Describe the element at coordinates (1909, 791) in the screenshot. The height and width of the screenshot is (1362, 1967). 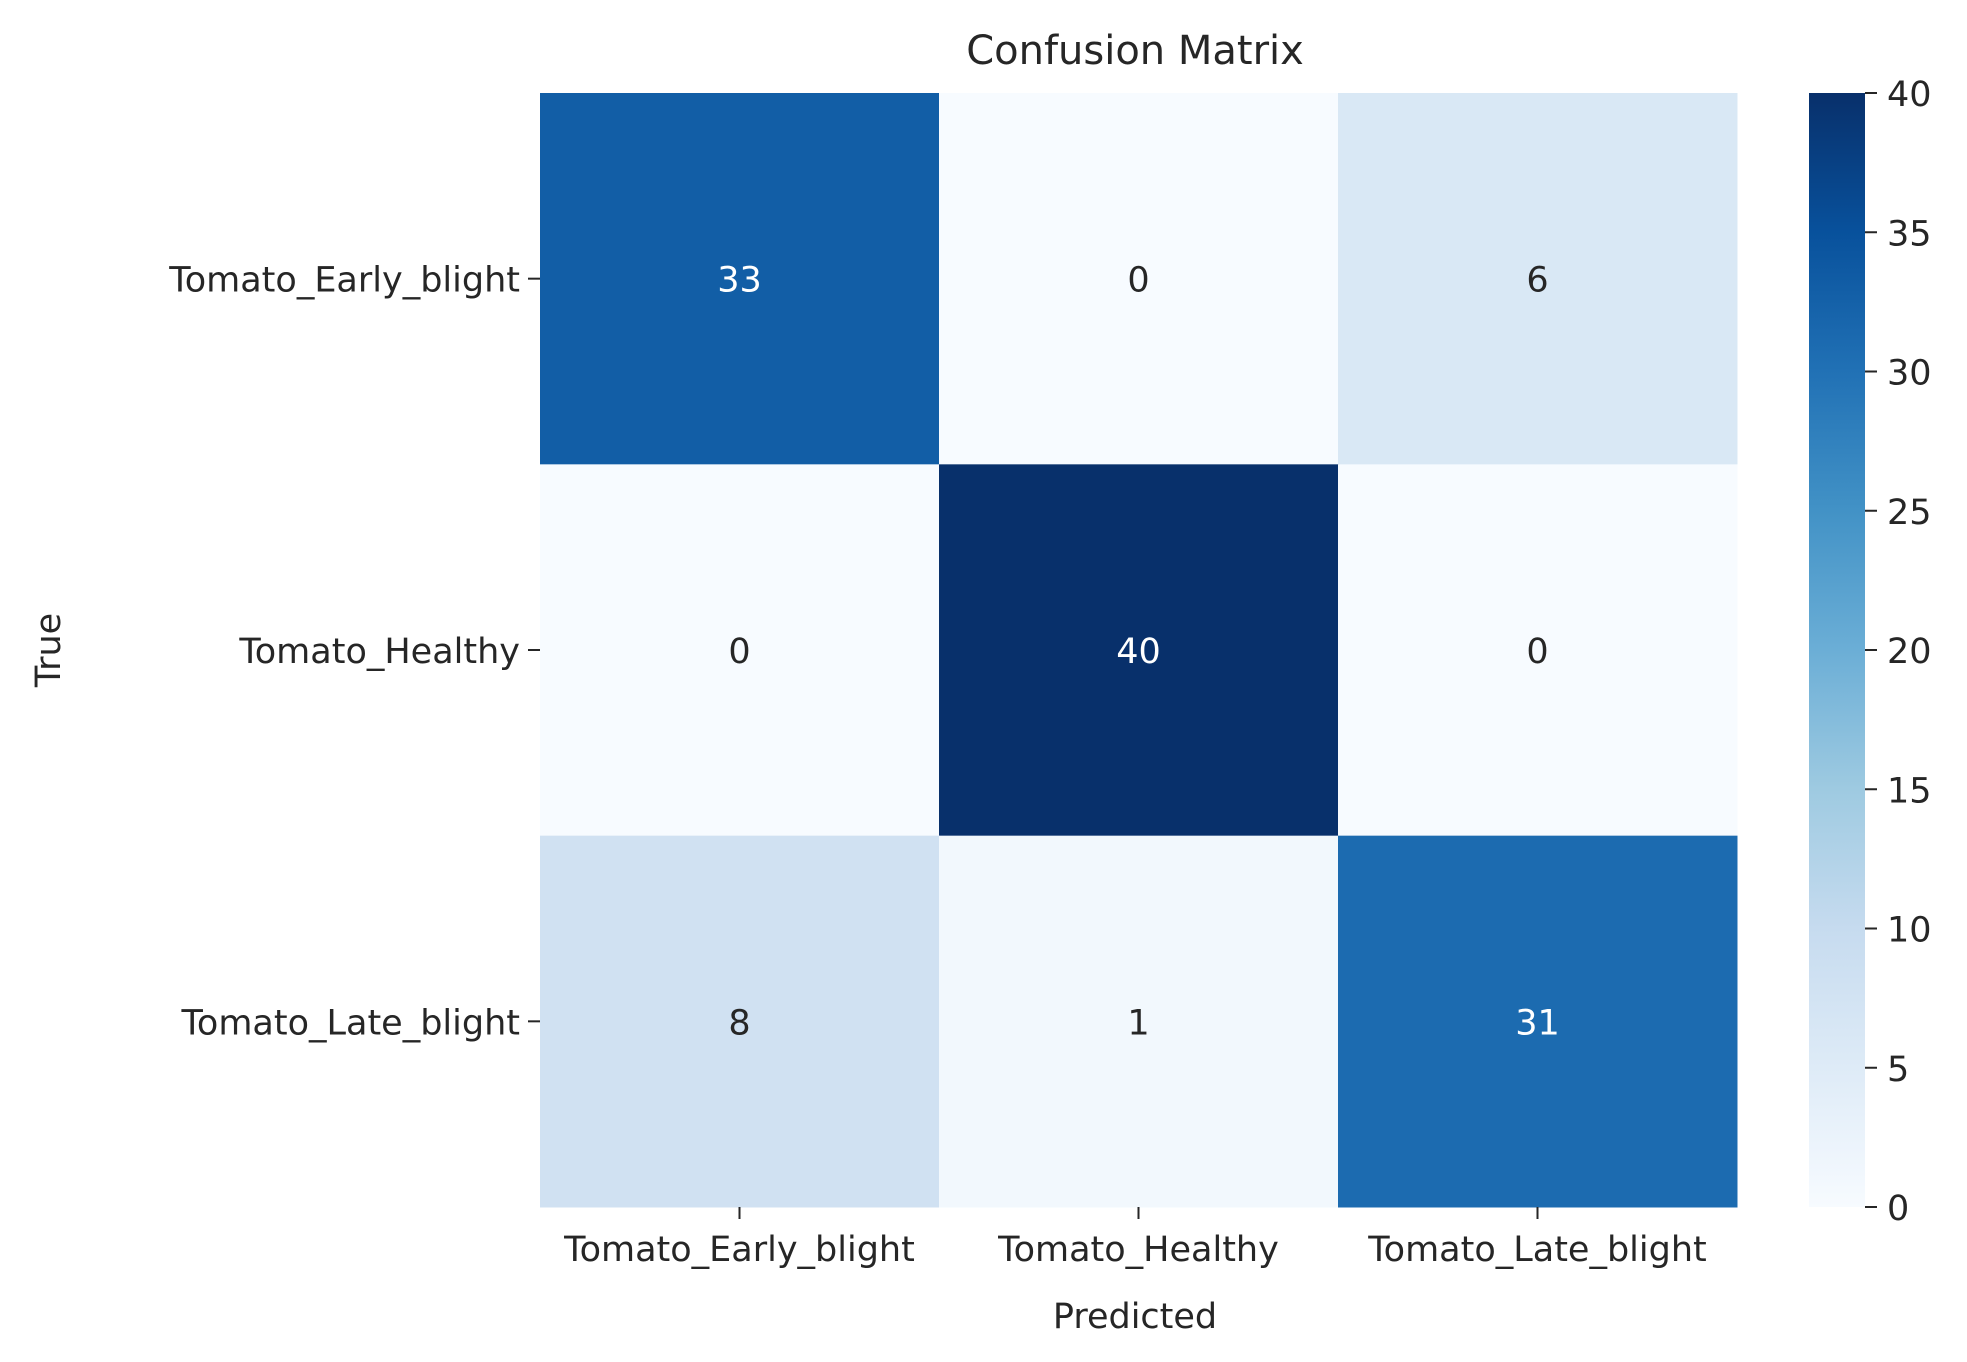
I see `colorbar-tick-label: 15` at that location.